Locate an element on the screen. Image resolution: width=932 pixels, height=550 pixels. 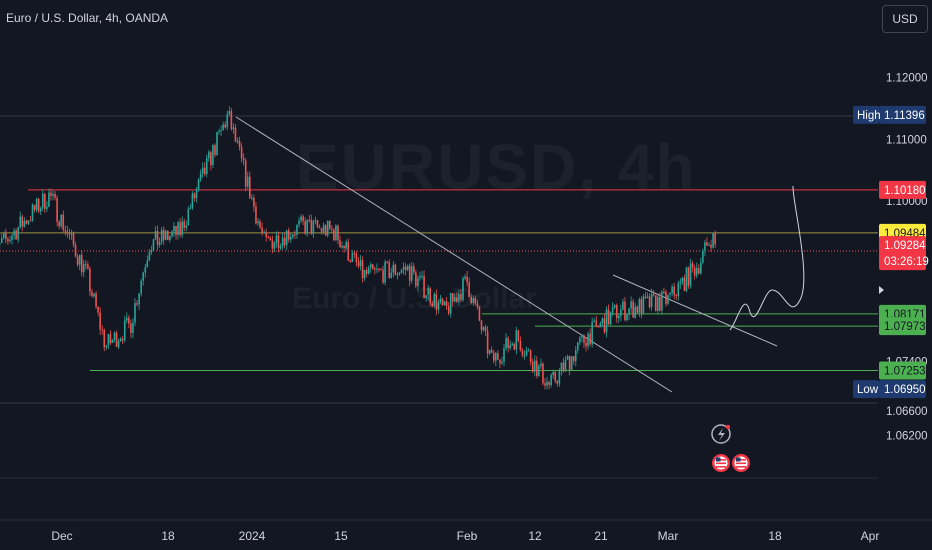
y-tick-label: 1.10000 is located at coordinates (907, 202).